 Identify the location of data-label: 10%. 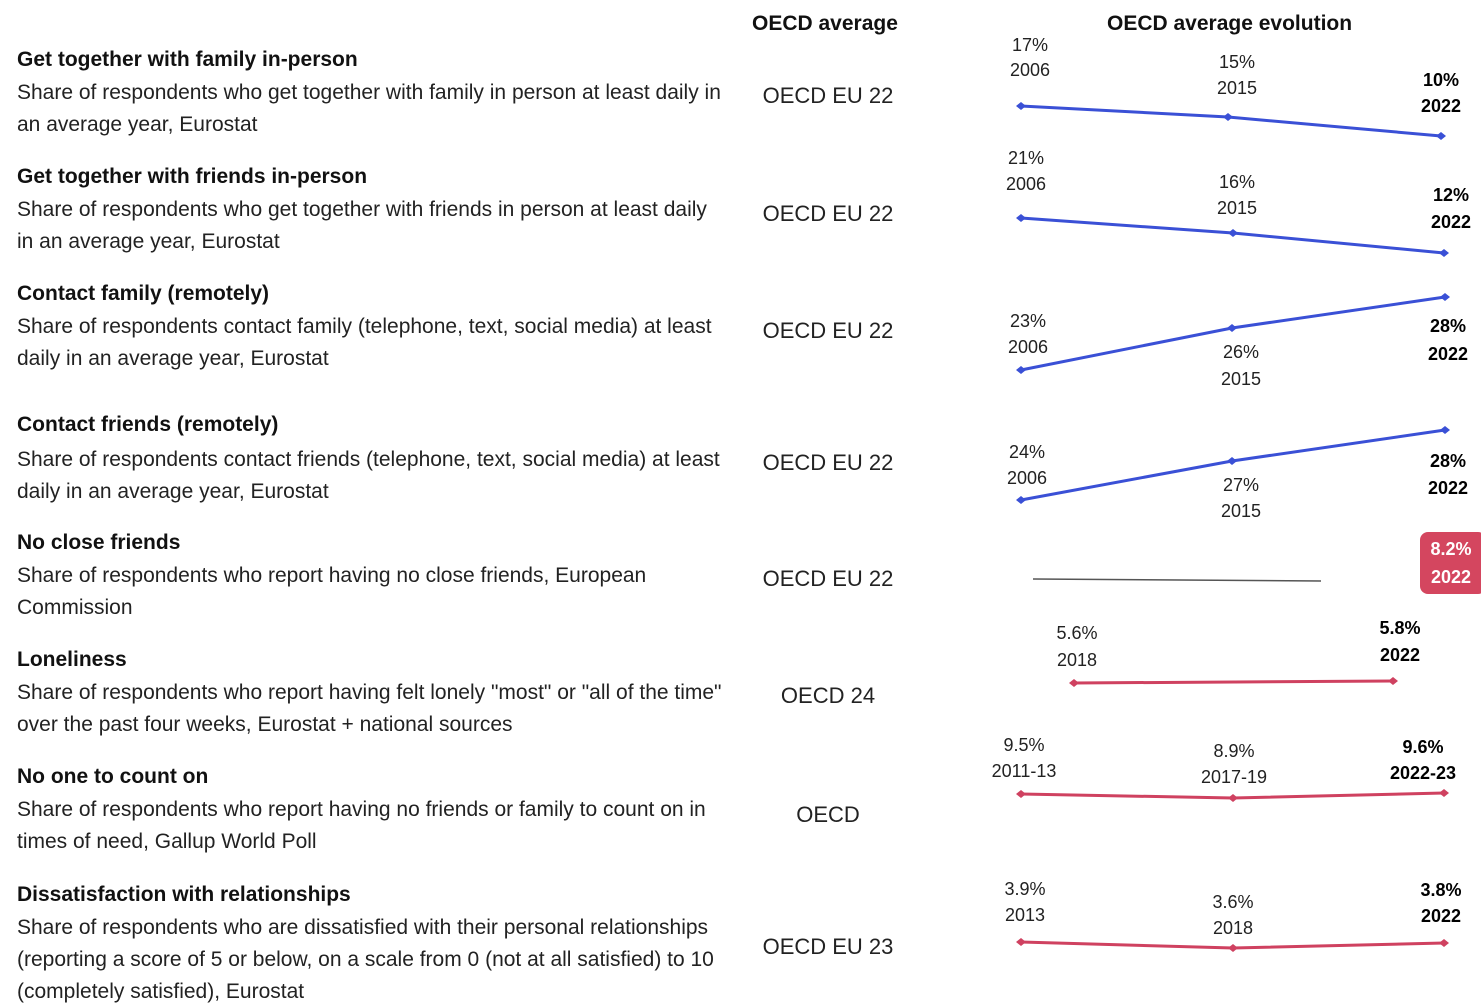
(1441, 80).